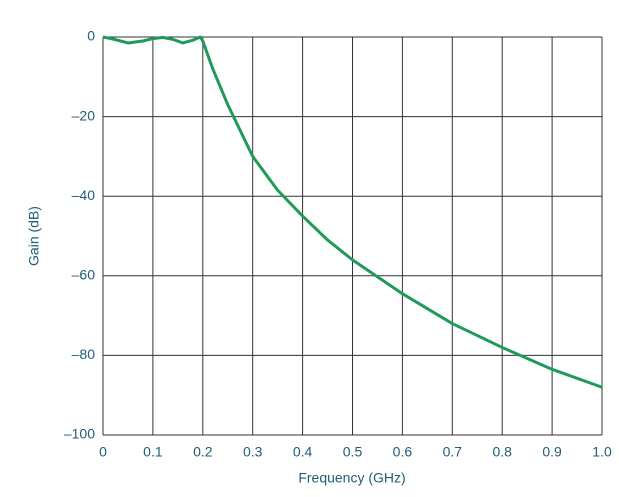  I want to click on x-tick-label: 0.4, so click(303, 452).